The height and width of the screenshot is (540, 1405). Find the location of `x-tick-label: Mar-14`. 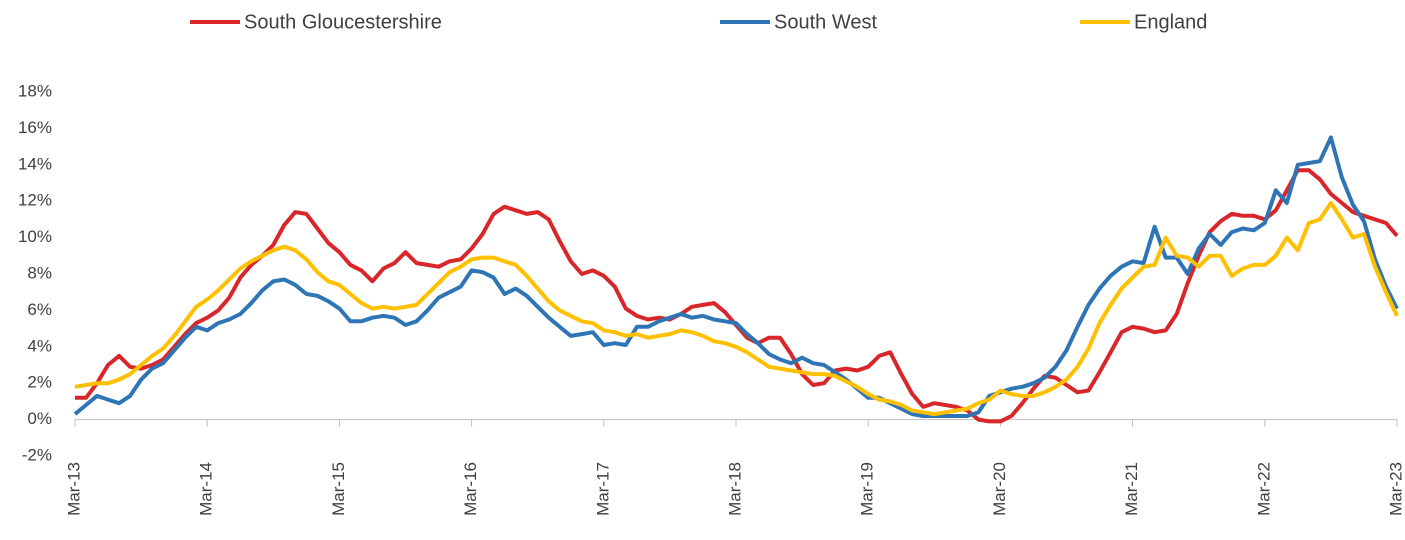

x-tick-label: Mar-14 is located at coordinates (206, 489).